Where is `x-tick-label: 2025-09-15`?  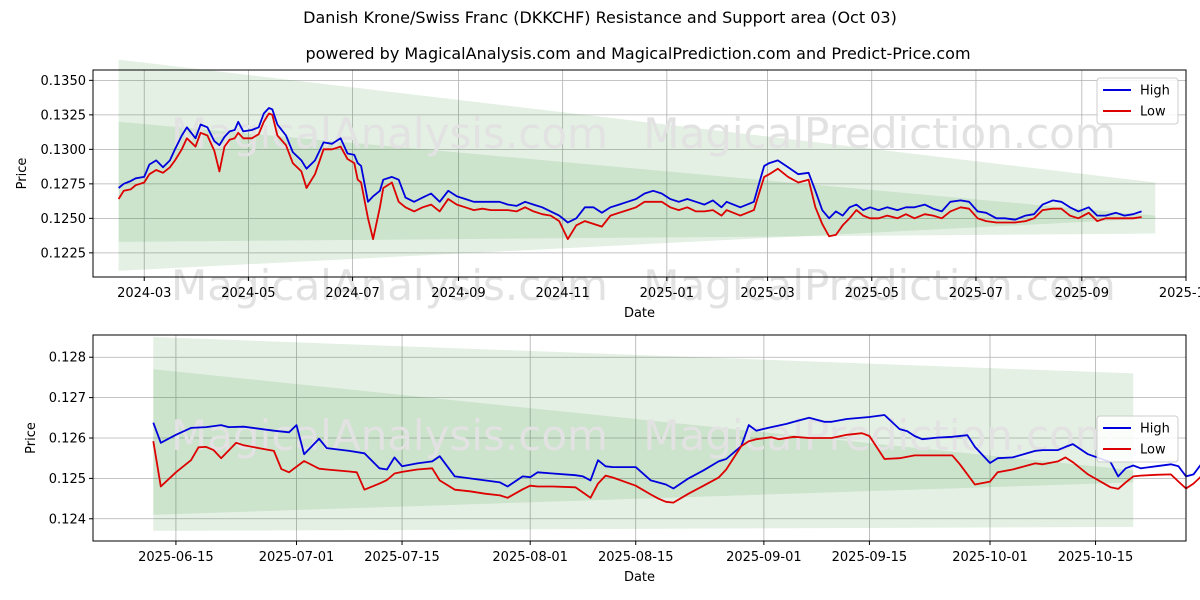
x-tick-label: 2025-09-15 is located at coordinates (870, 557).